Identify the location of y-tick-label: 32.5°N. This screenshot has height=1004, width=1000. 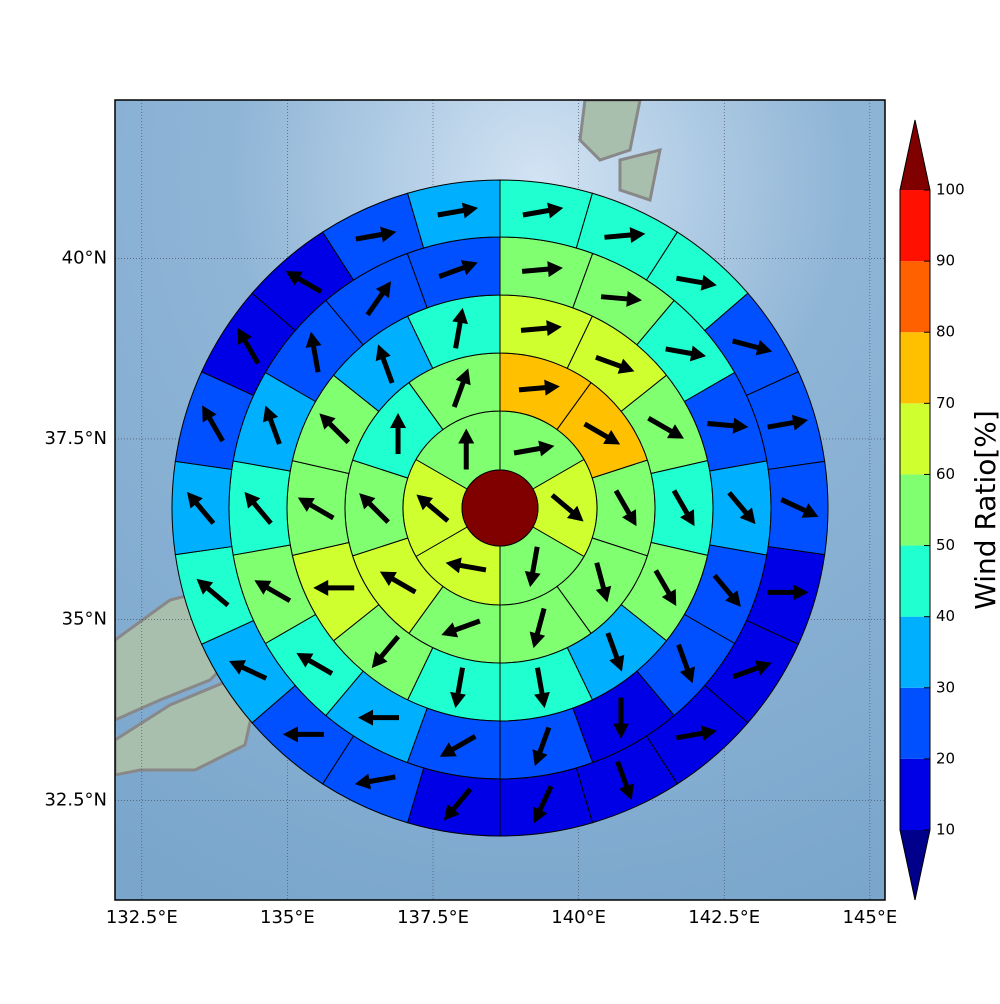
(75, 799).